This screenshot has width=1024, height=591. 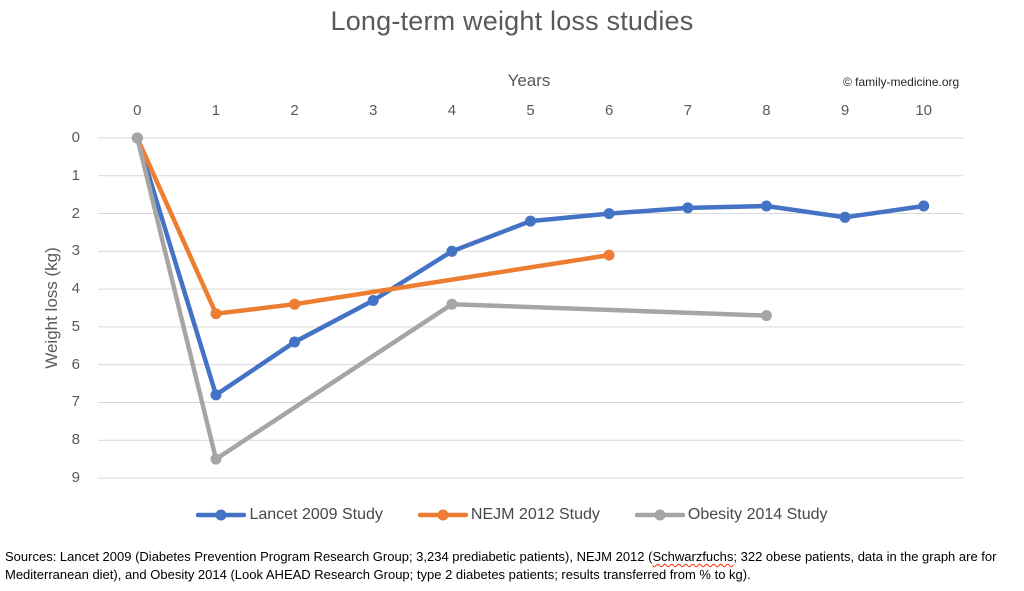 What do you see at coordinates (75, 289) in the screenshot?
I see `y-tick-4: 4` at bounding box center [75, 289].